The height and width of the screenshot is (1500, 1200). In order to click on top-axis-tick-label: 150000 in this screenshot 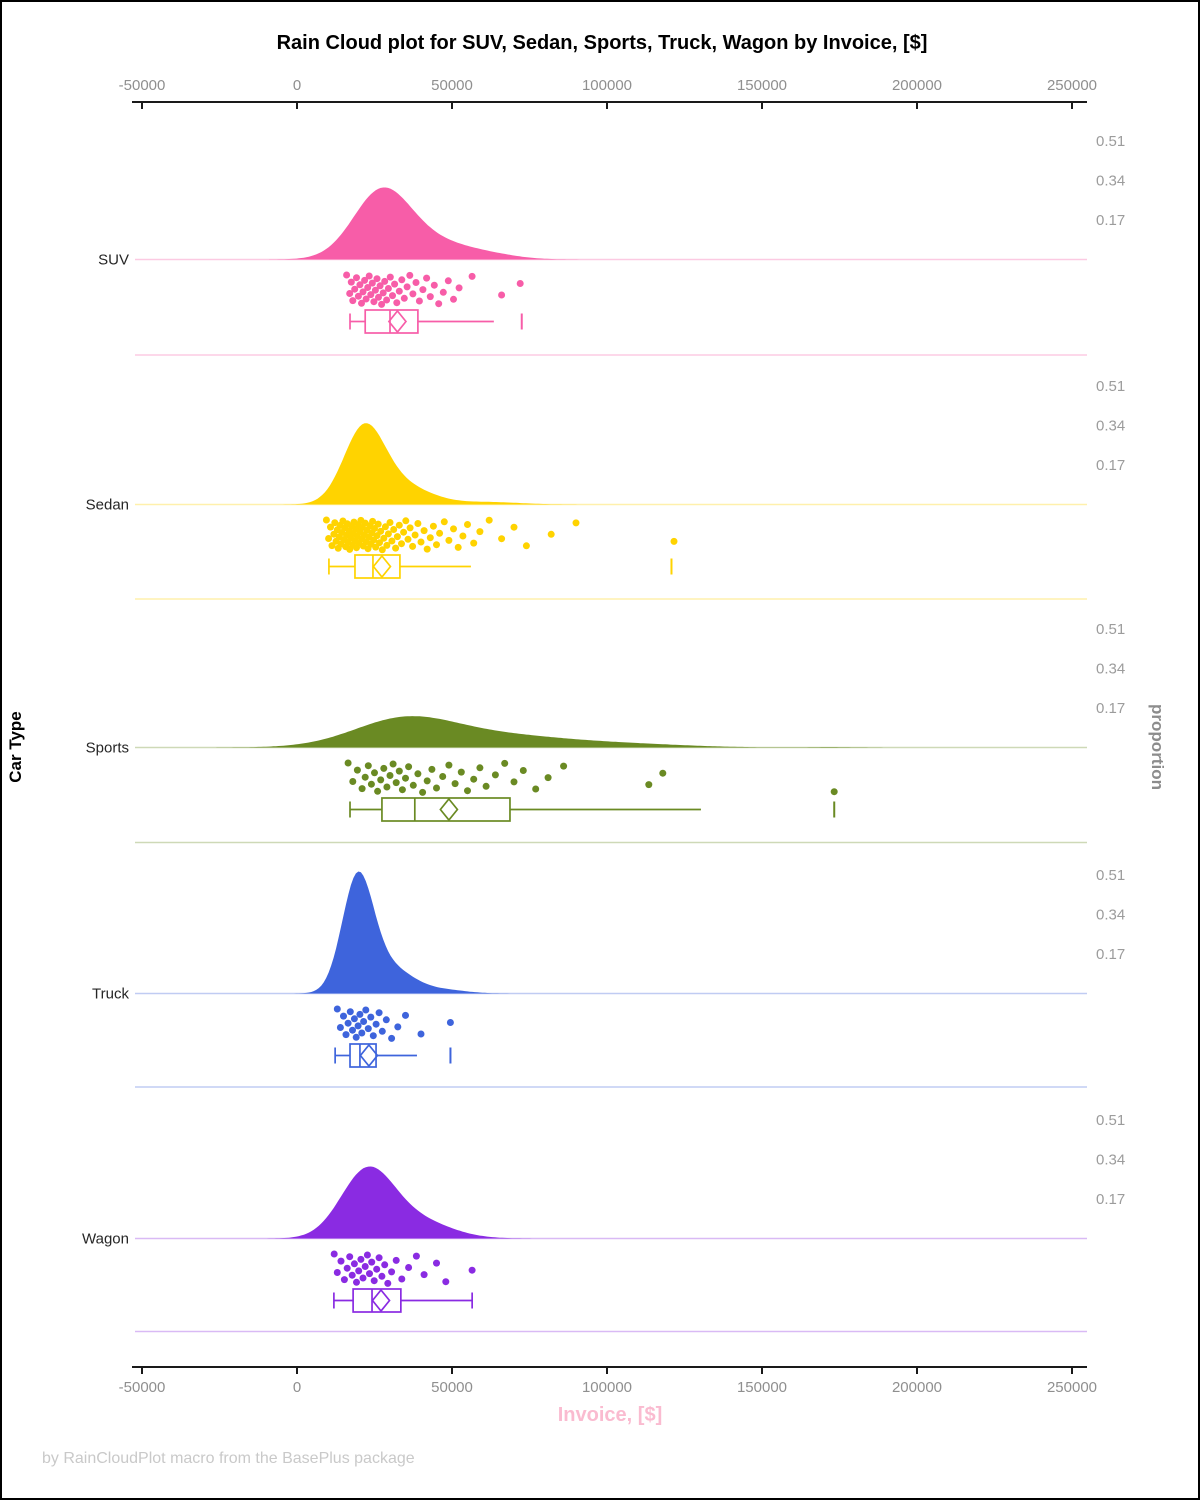, I will do `click(762, 85)`.